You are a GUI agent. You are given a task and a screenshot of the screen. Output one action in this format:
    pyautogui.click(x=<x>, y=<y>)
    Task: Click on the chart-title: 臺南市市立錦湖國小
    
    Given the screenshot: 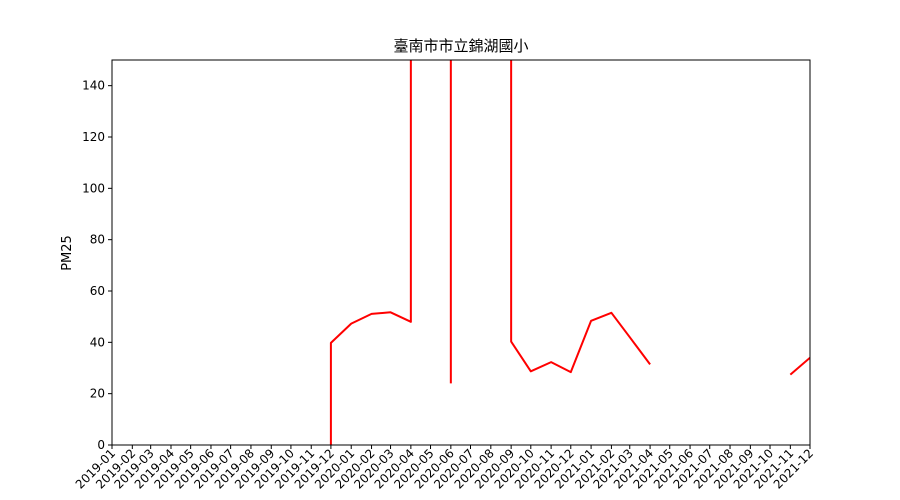 What is the action you would take?
    pyautogui.click(x=460, y=46)
    